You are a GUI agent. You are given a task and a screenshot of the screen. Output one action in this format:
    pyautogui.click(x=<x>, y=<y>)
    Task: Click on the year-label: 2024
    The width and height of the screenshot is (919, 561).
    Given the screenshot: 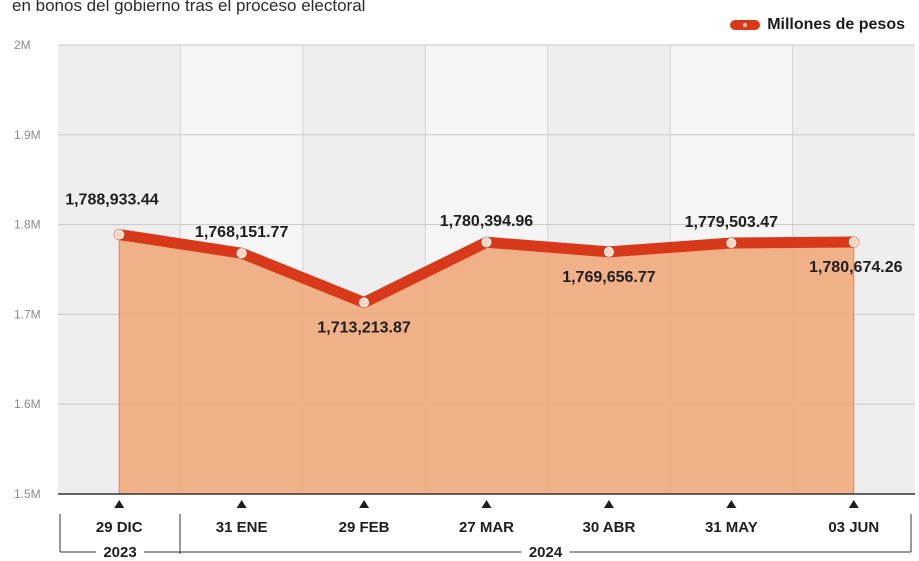 What is the action you would take?
    pyautogui.click(x=546, y=552)
    